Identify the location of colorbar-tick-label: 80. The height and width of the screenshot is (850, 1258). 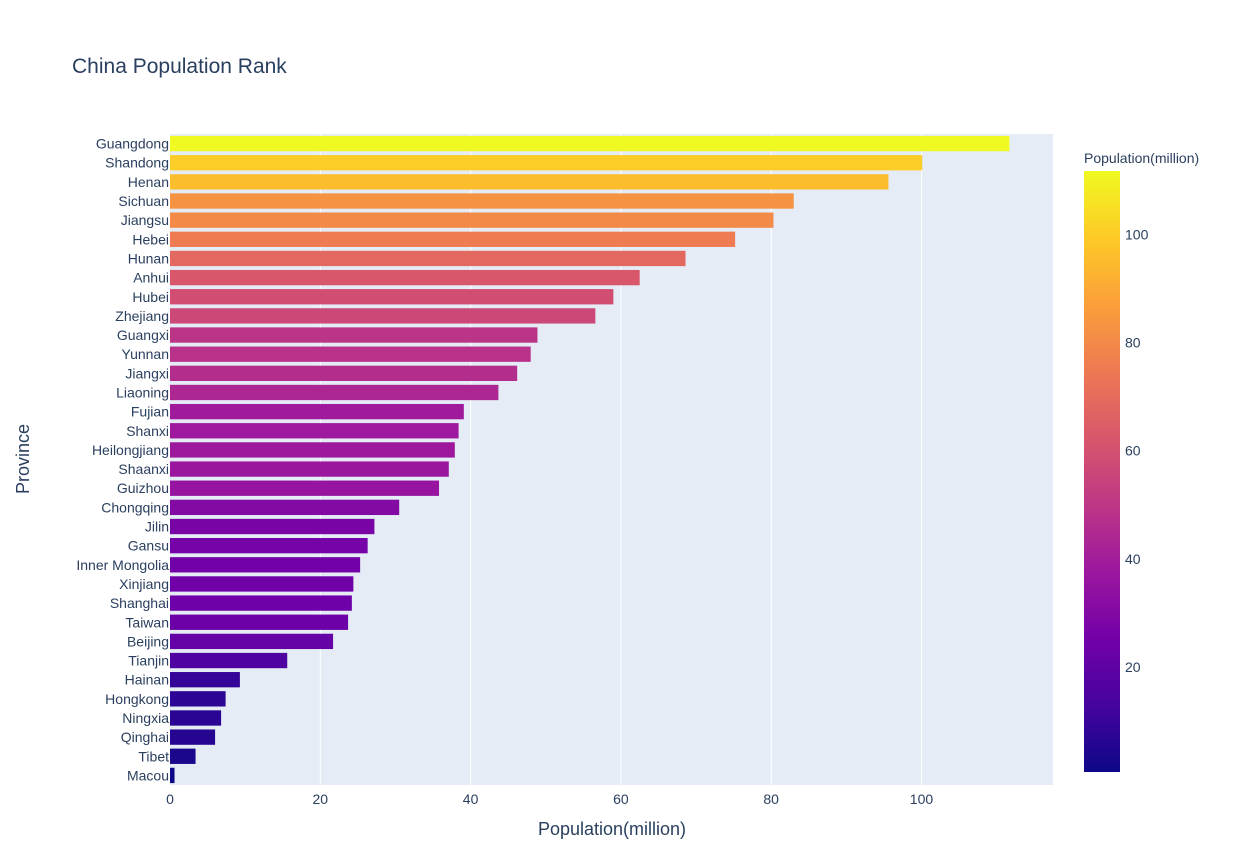
(1133, 342).